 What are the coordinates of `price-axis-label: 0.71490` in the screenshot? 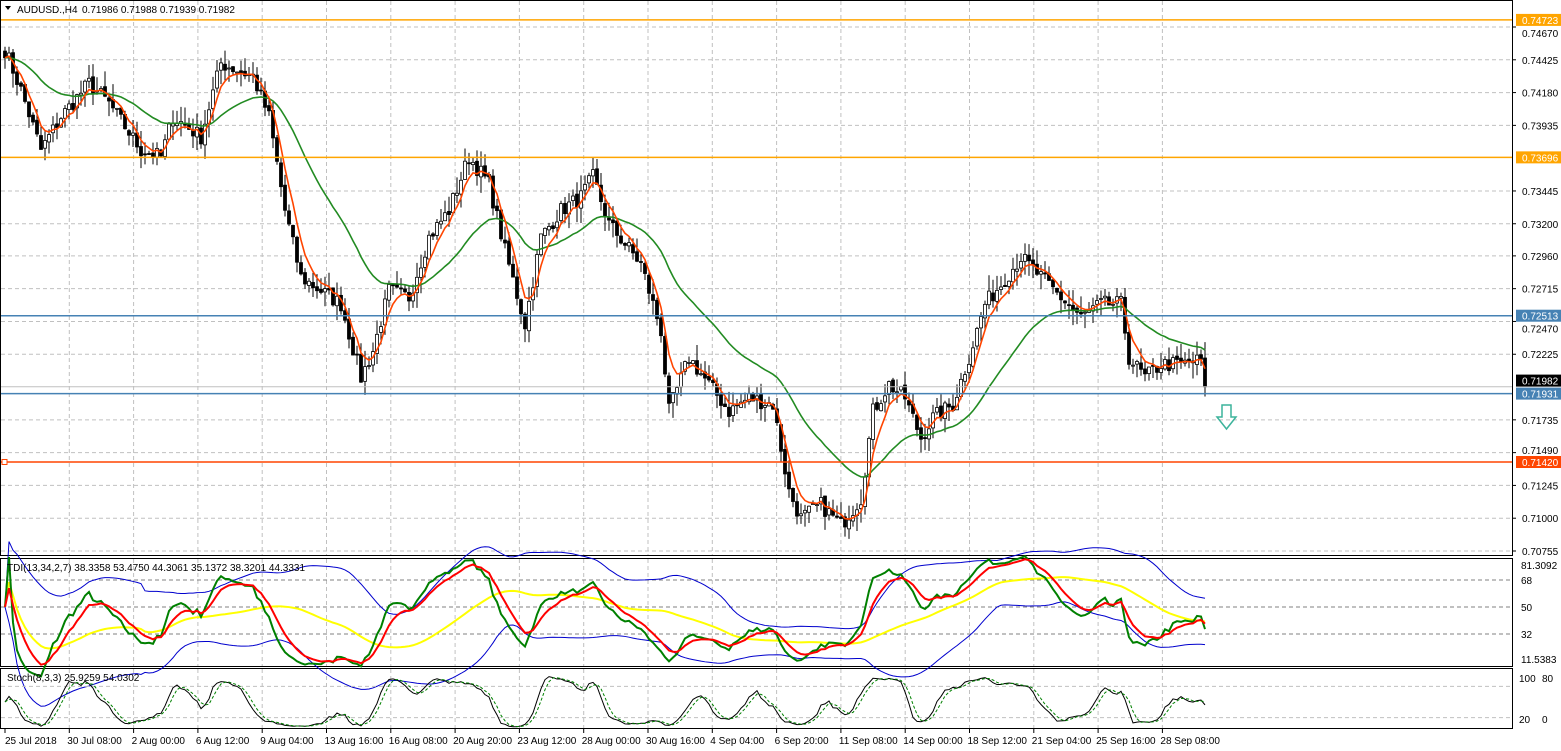 It's located at (1540, 451).